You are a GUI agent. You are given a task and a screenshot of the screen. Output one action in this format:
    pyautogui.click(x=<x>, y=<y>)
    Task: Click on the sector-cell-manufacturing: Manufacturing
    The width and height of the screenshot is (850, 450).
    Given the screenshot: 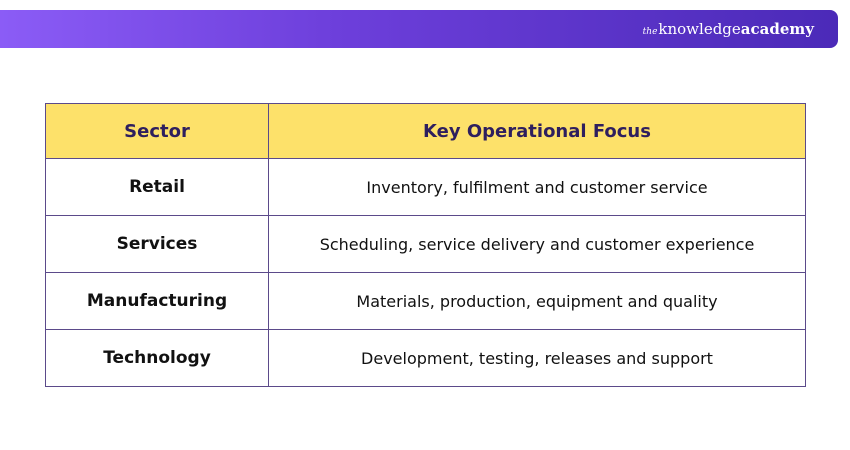 What is the action you would take?
    pyautogui.click(x=157, y=301)
    